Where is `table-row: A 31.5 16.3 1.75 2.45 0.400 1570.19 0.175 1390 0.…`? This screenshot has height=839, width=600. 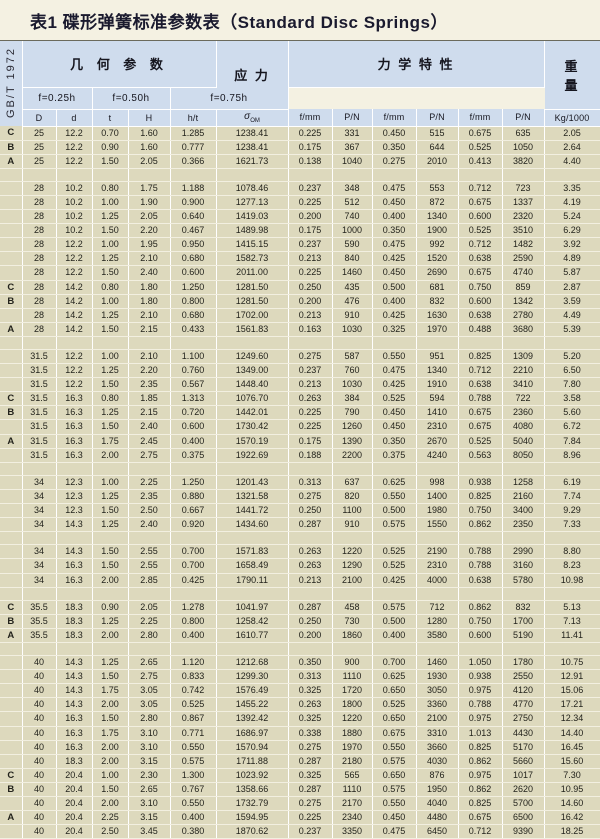 table-row: A 31.5 16.3 1.75 2.45 0.400 1570.19 0.175 1390 0.… is located at coordinates (300, 441).